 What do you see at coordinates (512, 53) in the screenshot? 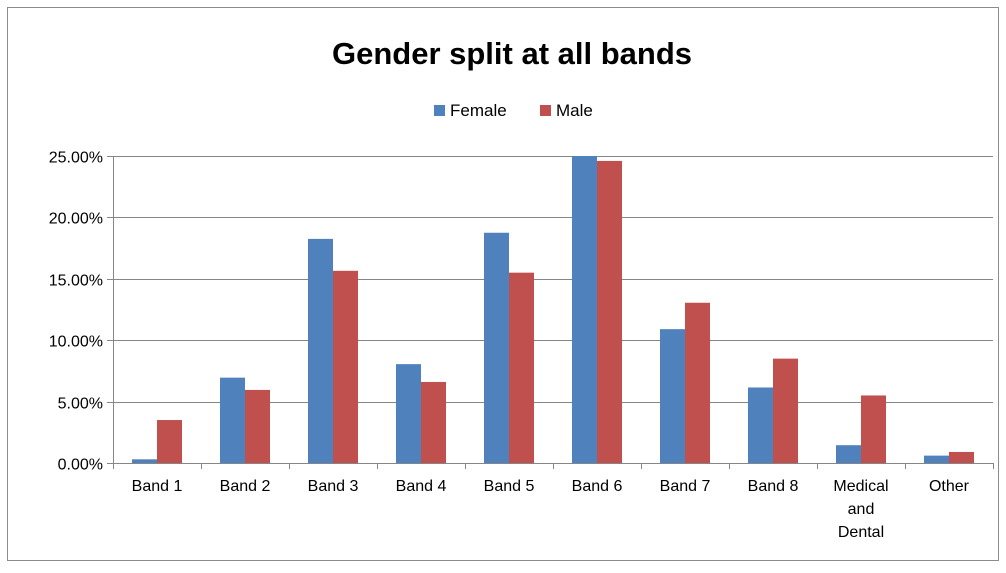
I see `chart-title: Gender split at all bands` at bounding box center [512, 53].